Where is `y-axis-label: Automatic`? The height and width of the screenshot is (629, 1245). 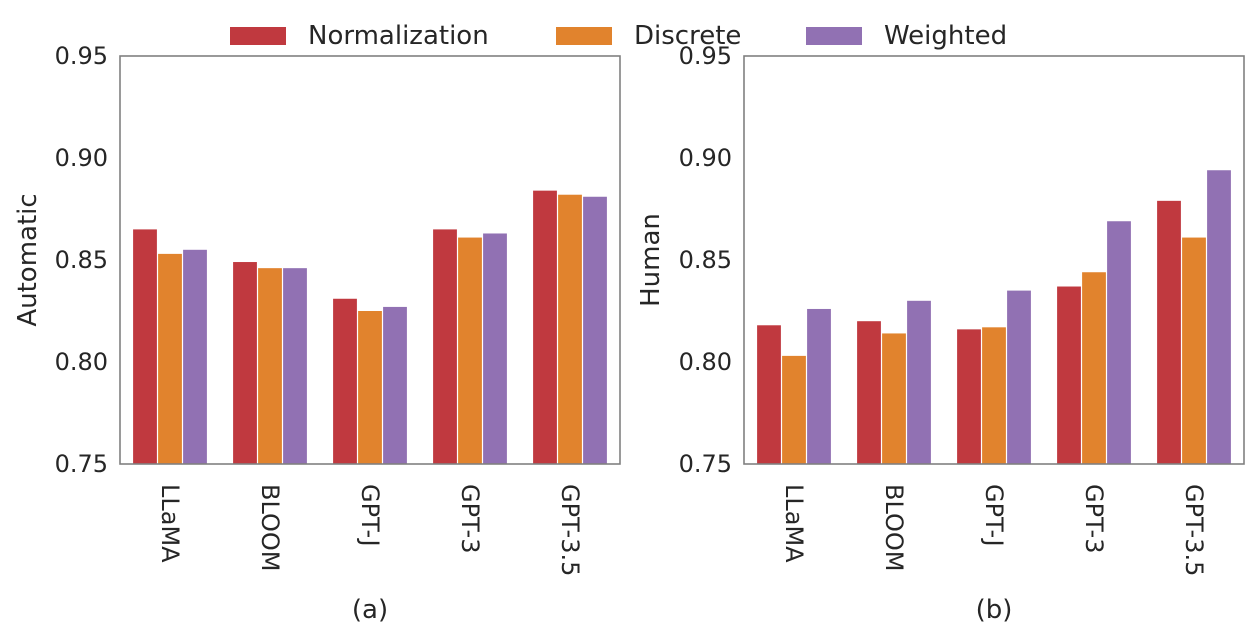
y-axis-label: Automatic is located at coordinates (28, 259).